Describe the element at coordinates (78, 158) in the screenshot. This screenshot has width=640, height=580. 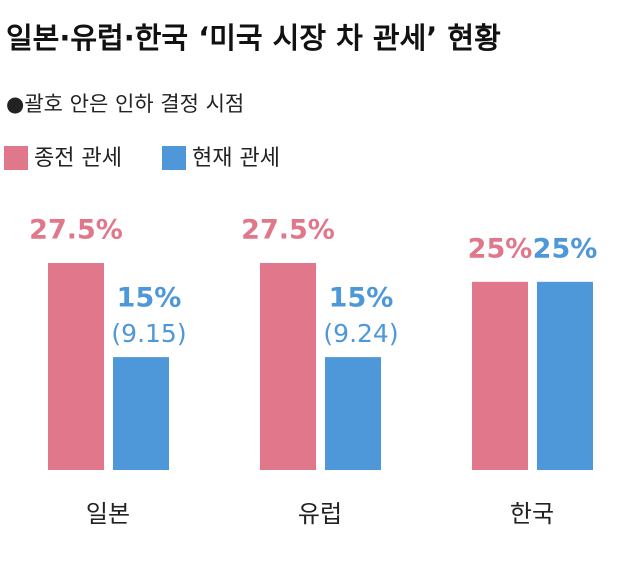
I see `legend-label: 종전 관세` at that location.